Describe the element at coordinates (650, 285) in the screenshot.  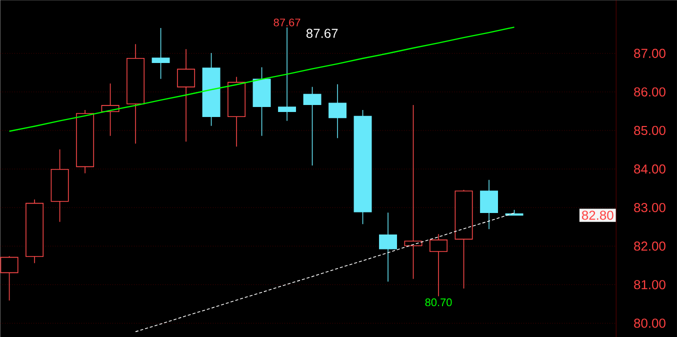
I see `y-tick-label: 81.00` at that location.